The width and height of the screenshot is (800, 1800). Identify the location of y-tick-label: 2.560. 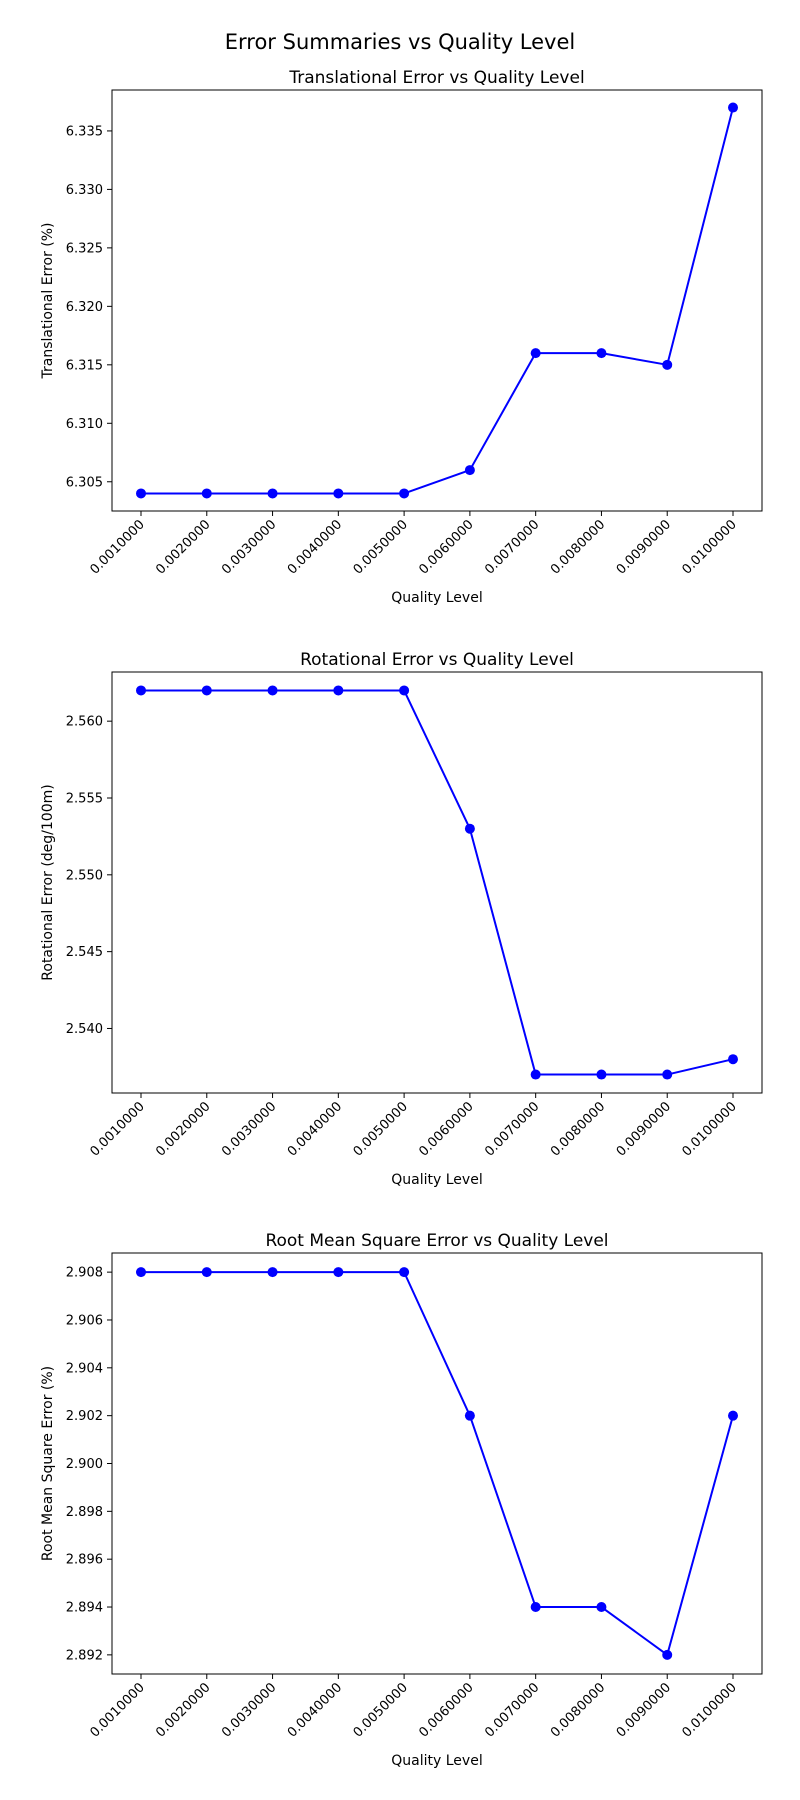
(84, 722).